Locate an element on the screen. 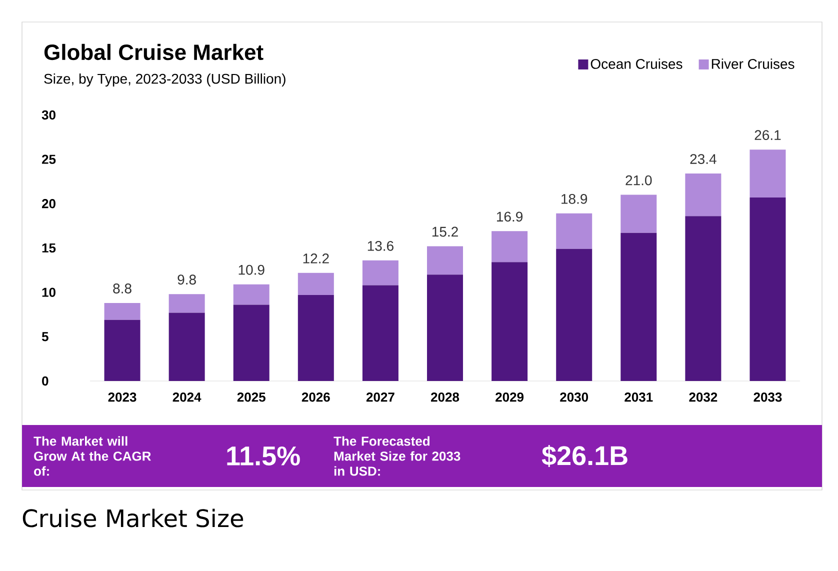 The image size is (838, 571). legend-label: River Cruises is located at coordinates (753, 63).